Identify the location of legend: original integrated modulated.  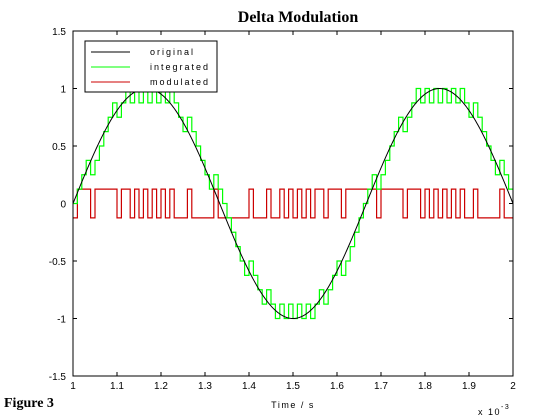
(151, 66).